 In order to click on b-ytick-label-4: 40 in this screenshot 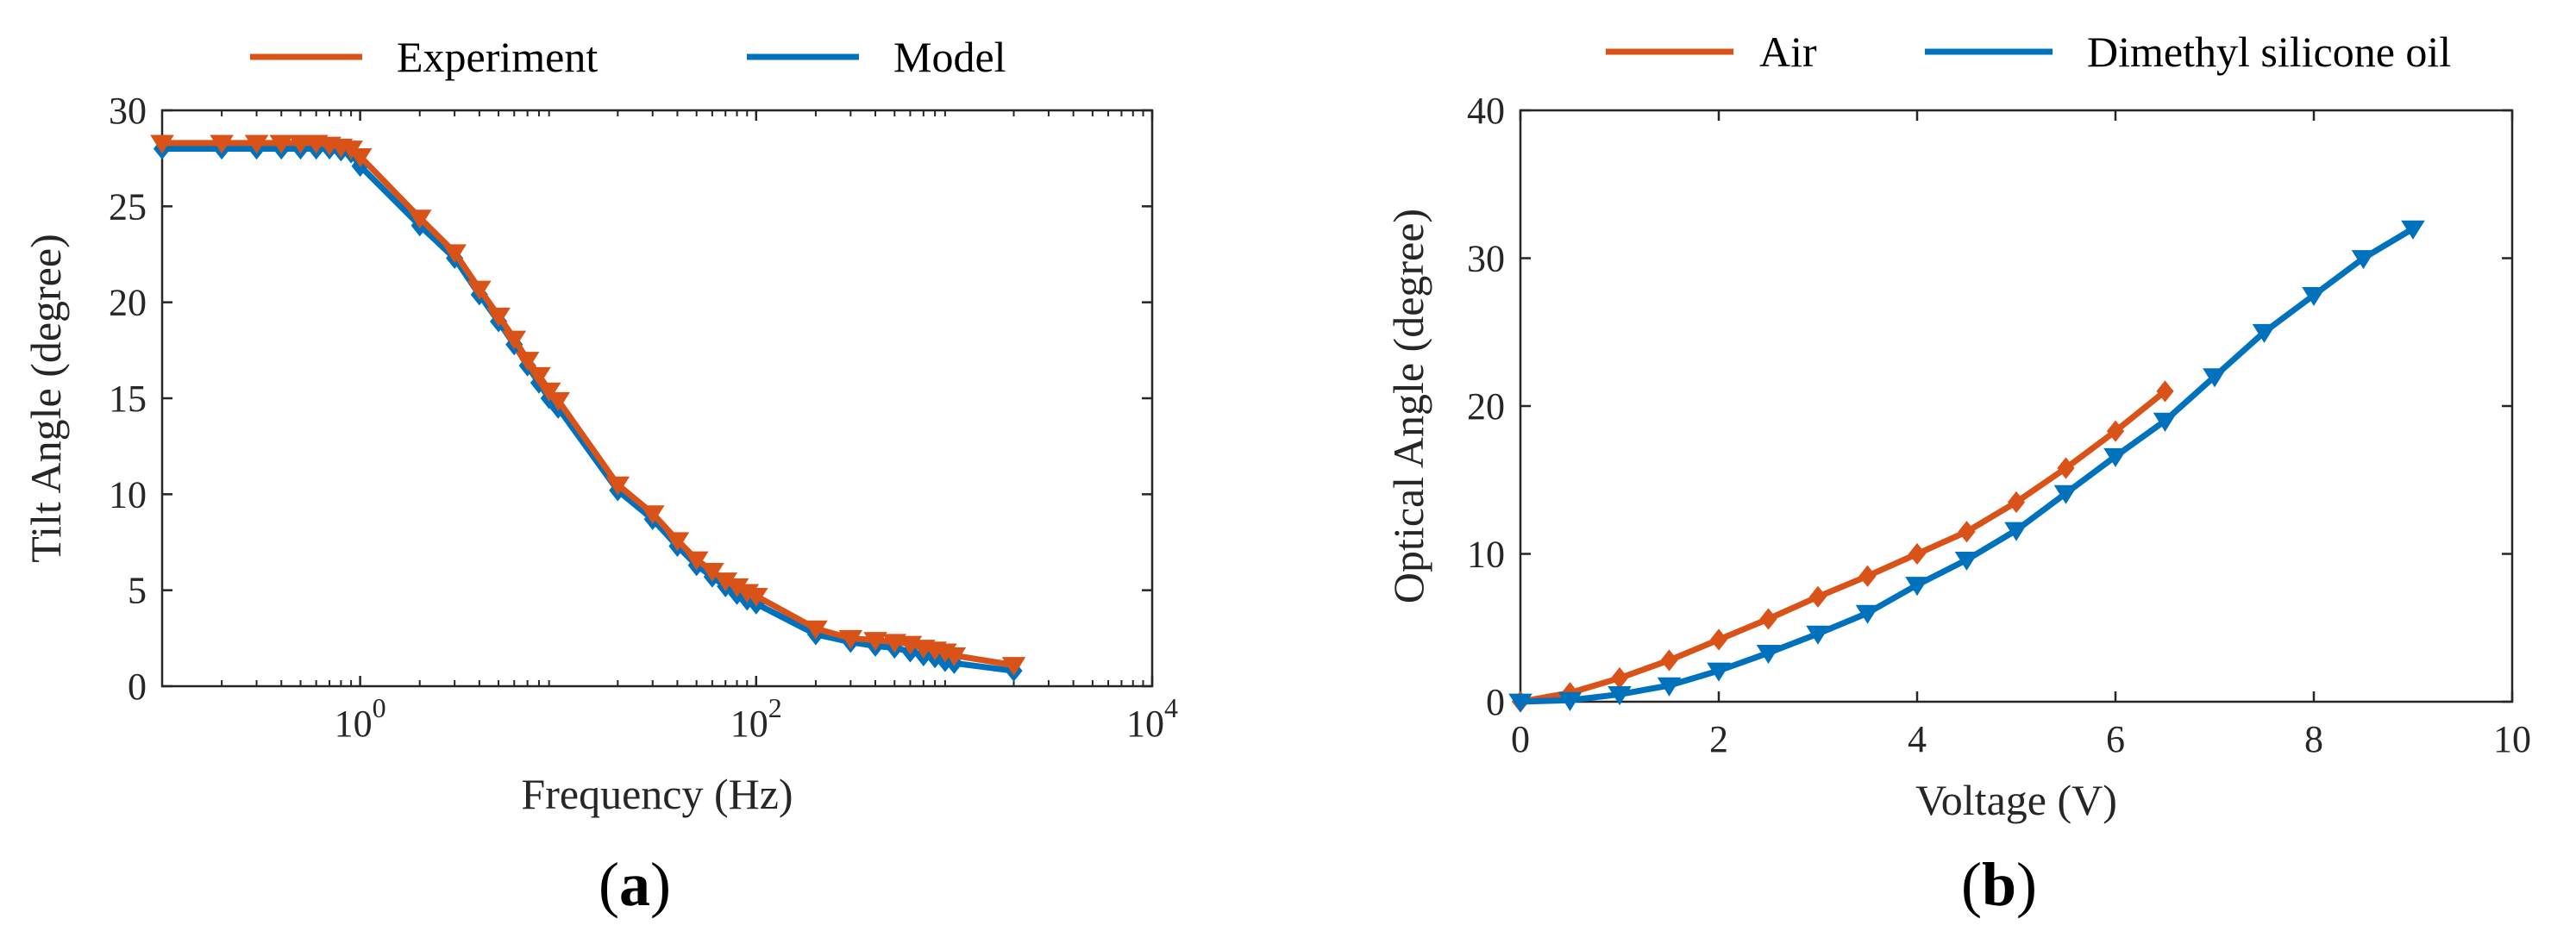, I will do `click(1486, 111)`.